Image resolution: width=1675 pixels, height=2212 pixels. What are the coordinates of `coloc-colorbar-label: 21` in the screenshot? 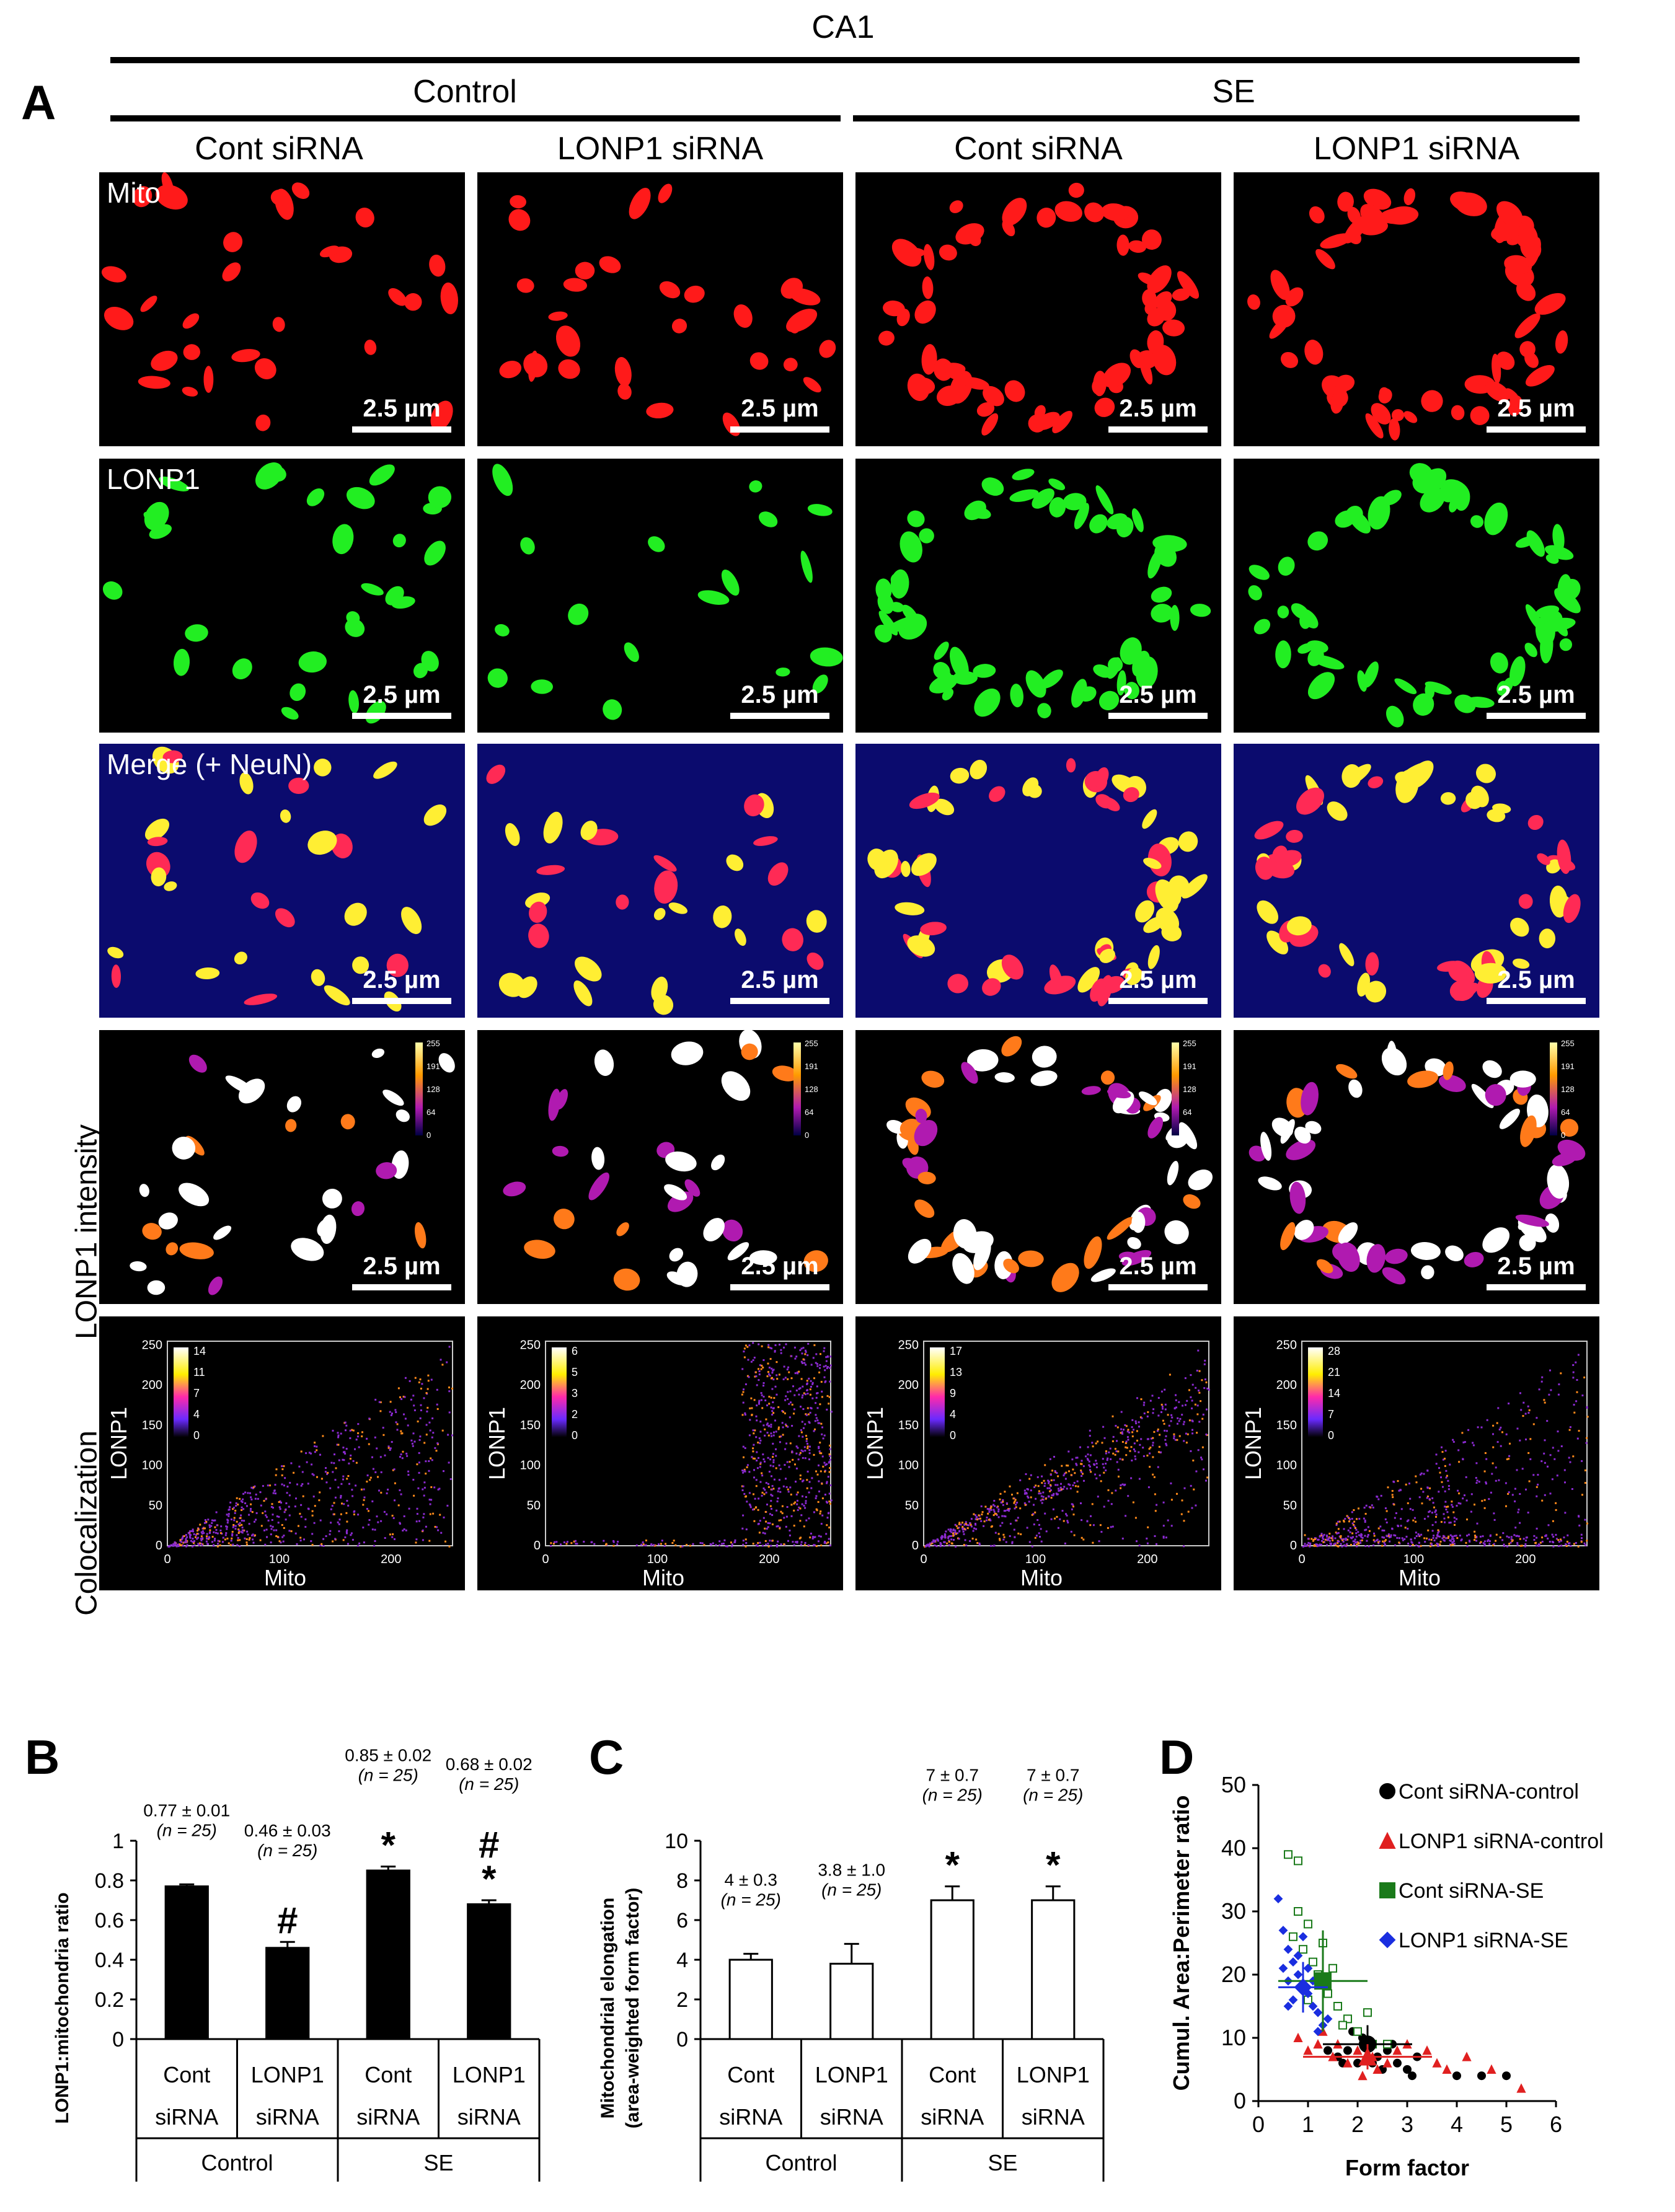 It's located at (1334, 1372).